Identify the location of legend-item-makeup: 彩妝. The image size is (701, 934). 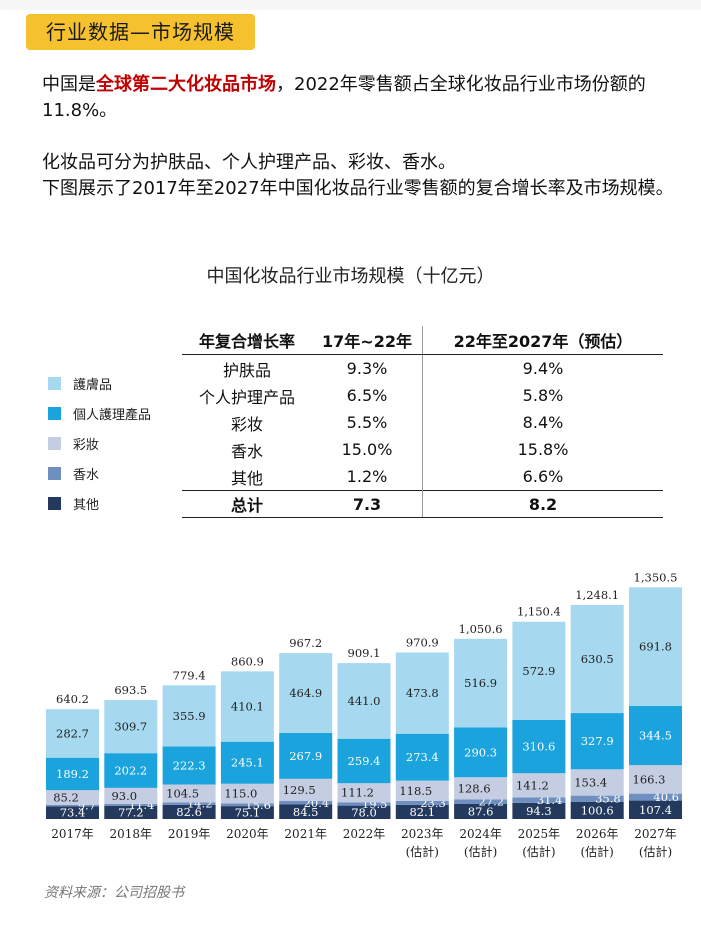
(99, 443).